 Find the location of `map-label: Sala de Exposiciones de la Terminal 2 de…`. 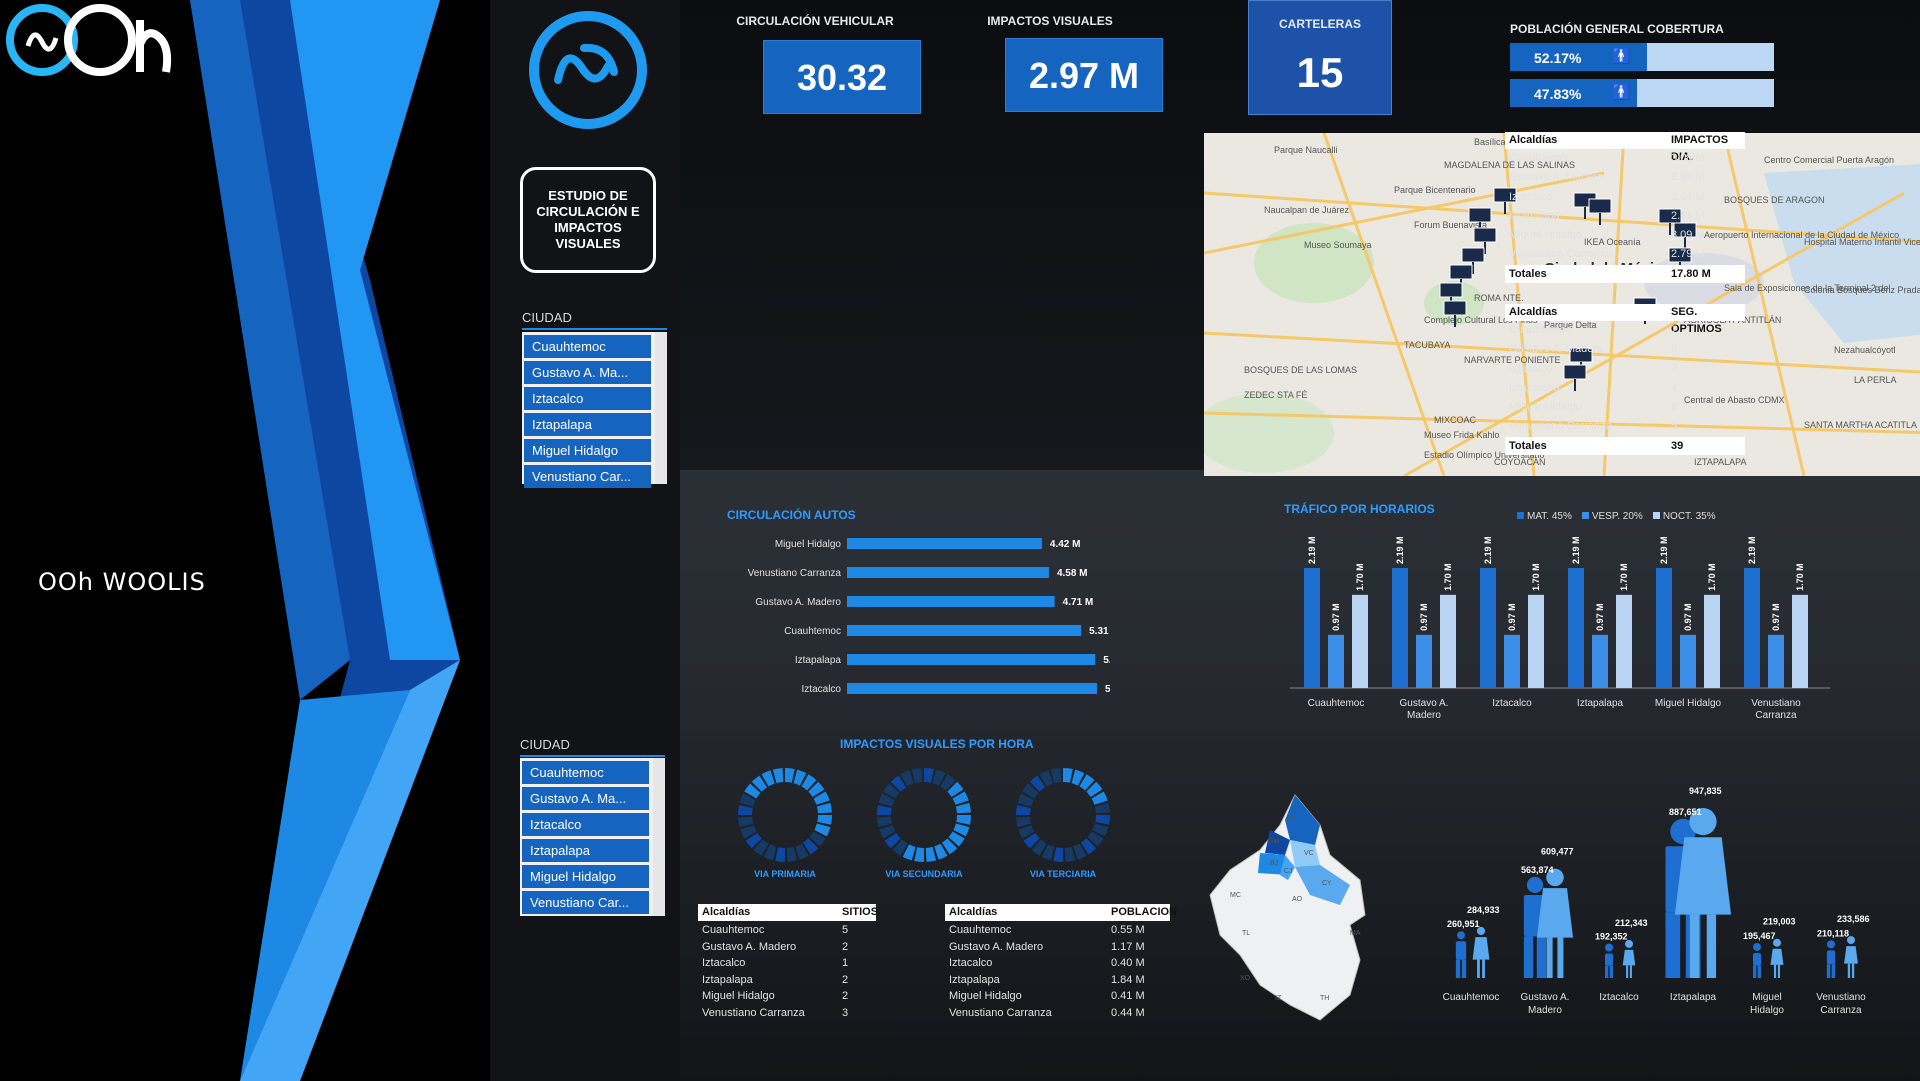

map-label: Sala de Exposiciones de la Terminal 2 de… is located at coordinates (1807, 288).